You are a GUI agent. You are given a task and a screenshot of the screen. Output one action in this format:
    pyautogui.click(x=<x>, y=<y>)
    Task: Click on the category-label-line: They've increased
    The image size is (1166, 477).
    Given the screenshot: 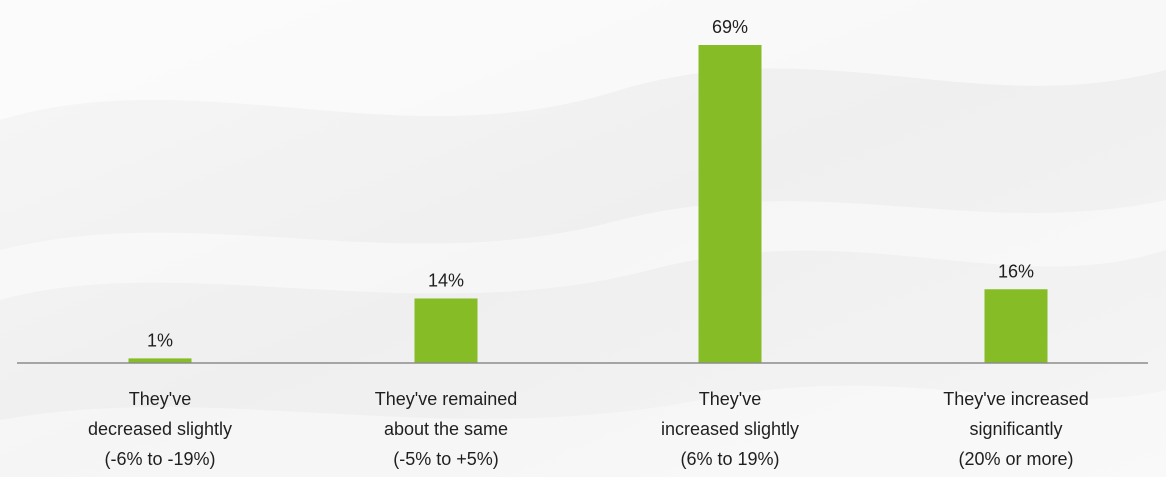 What is the action you would take?
    pyautogui.click(x=1016, y=399)
    